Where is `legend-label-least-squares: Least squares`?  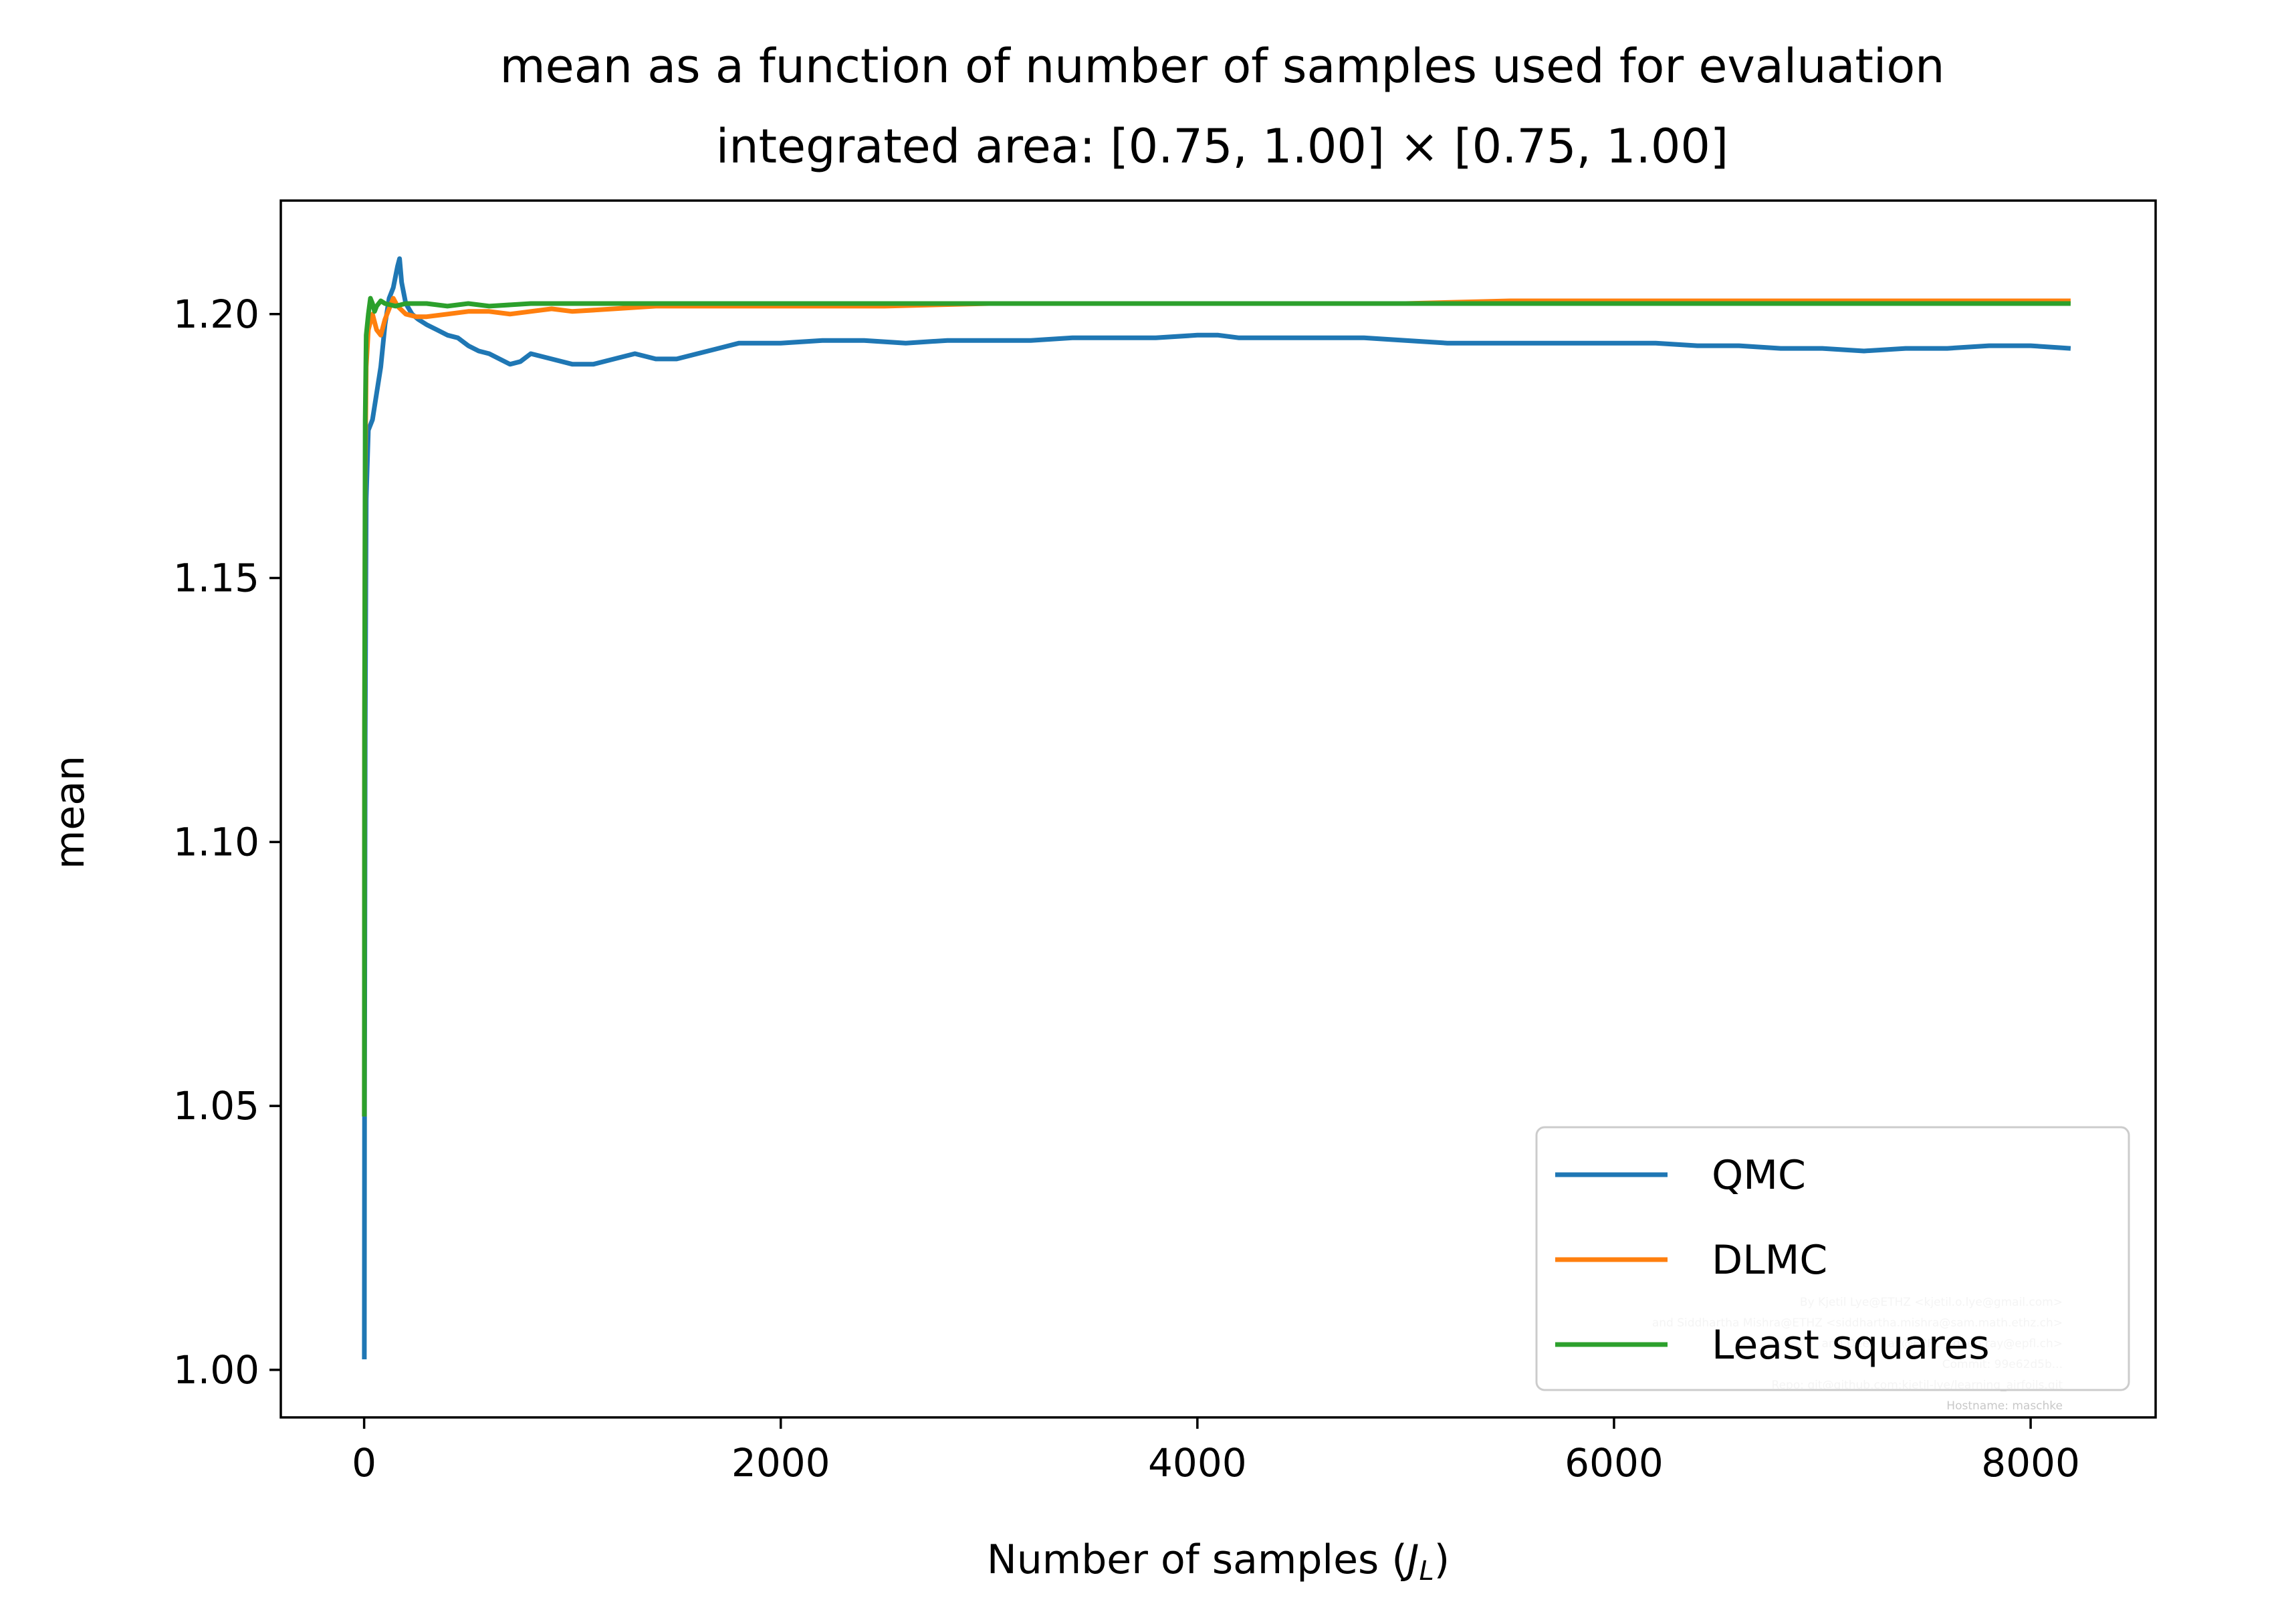
legend-label-least-squares: Least squares is located at coordinates (1851, 1345).